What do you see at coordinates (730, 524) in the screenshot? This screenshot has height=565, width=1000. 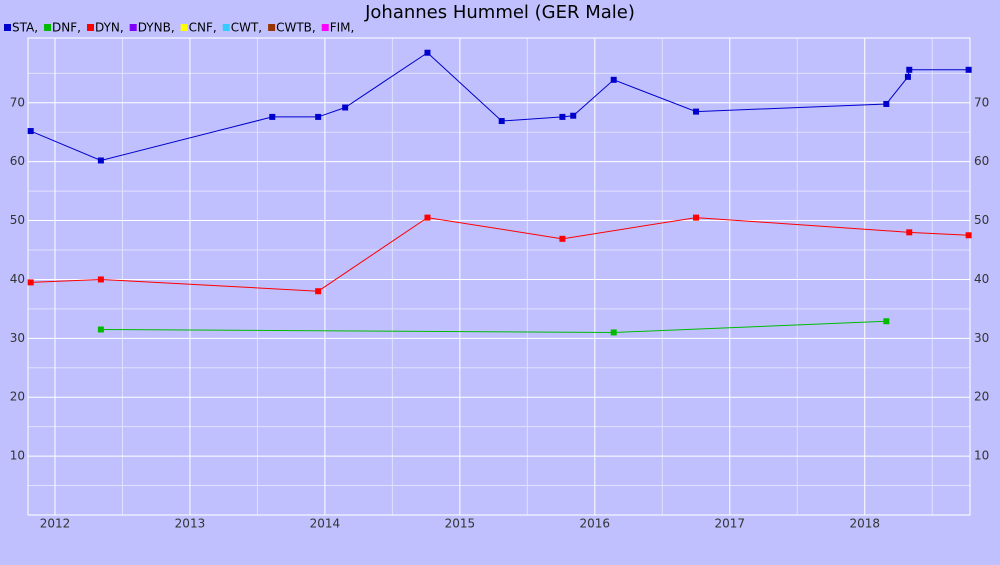 I see `x-tick-label: 2017` at bounding box center [730, 524].